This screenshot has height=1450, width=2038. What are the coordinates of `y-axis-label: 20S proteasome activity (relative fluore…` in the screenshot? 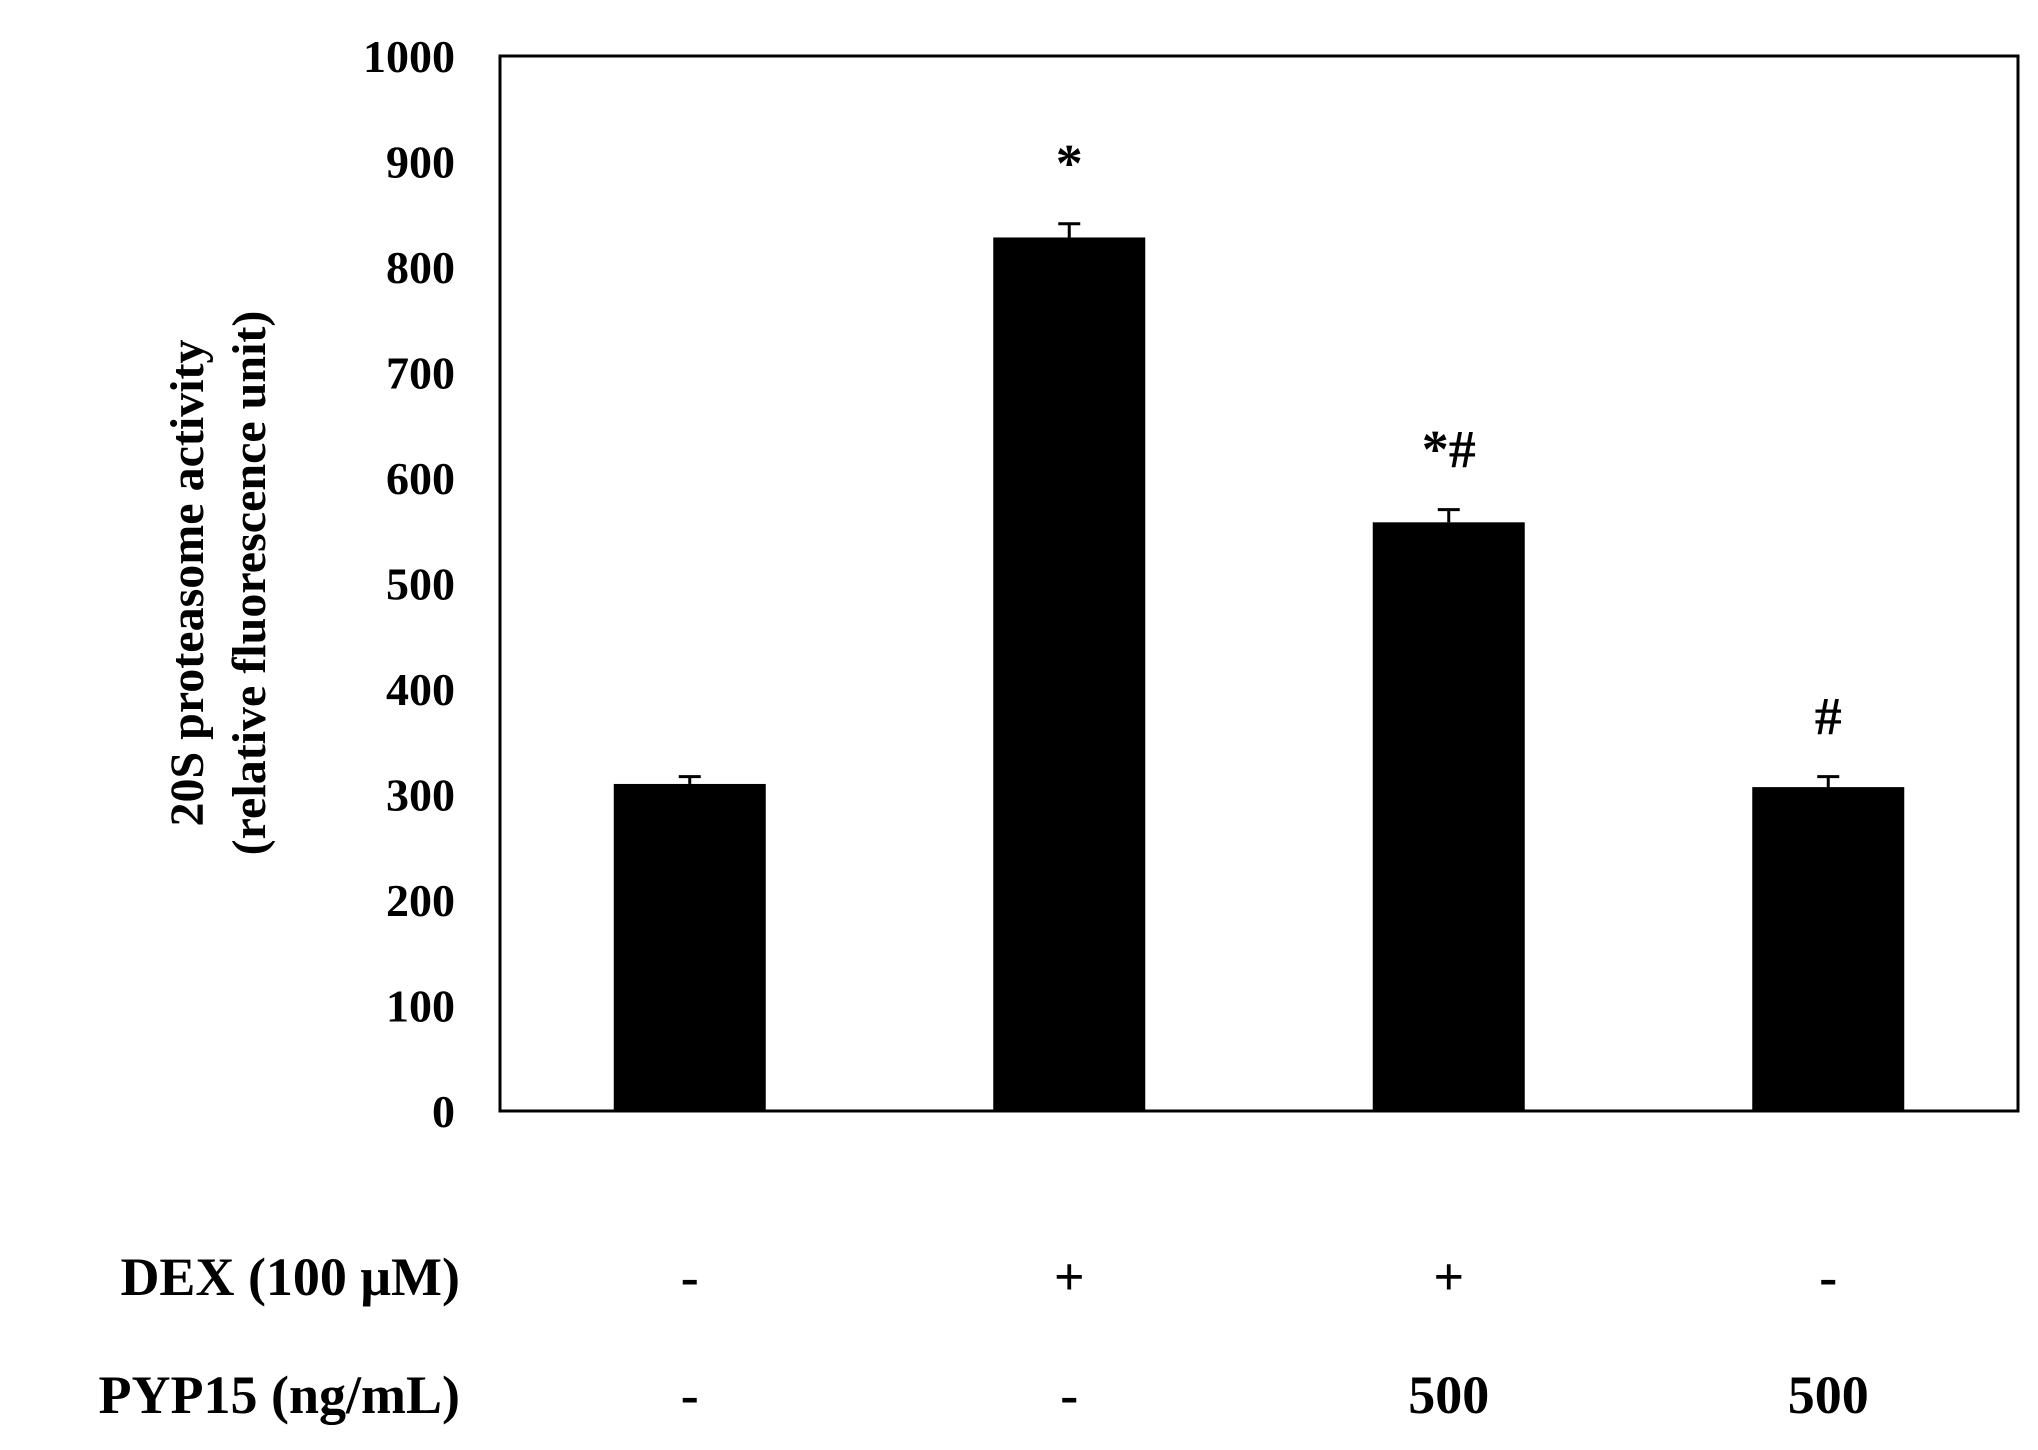 It's located at (218, 583).